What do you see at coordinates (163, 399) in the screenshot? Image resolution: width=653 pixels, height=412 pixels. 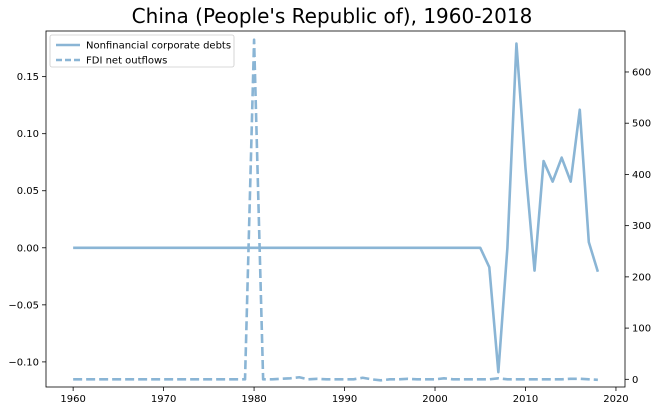 I see `x-tick-label: 1970` at bounding box center [163, 399].